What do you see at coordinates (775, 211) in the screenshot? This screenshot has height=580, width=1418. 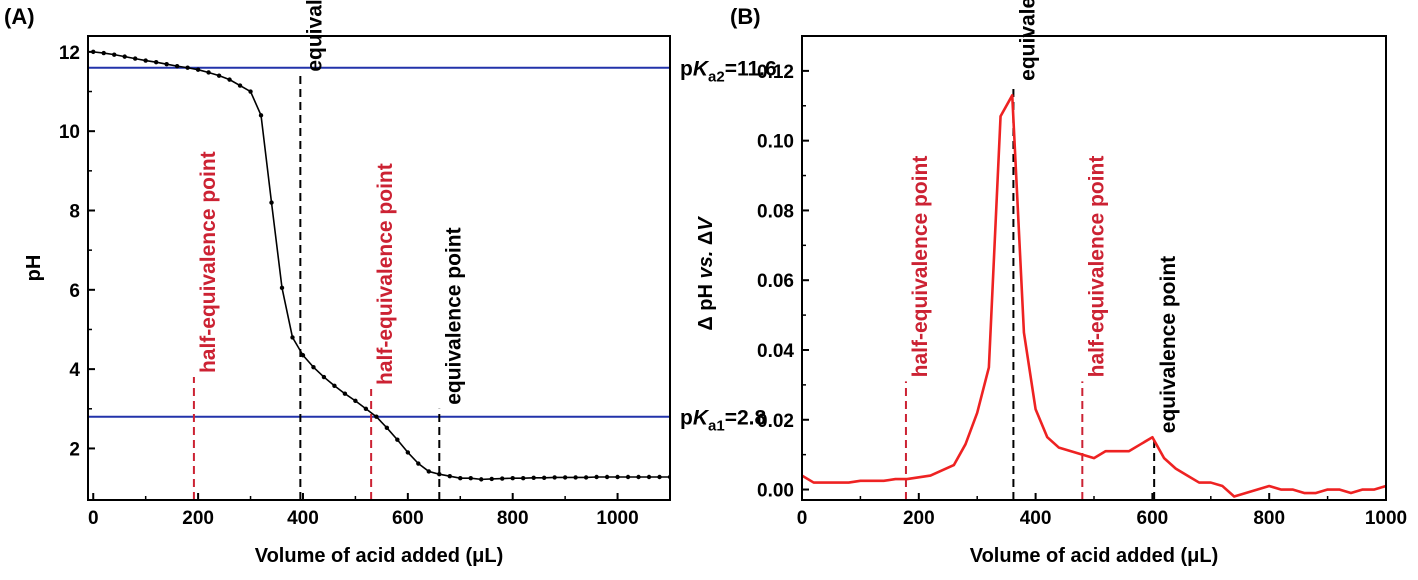 I see `panel-b-ytick-label: 0.08` at bounding box center [775, 211].